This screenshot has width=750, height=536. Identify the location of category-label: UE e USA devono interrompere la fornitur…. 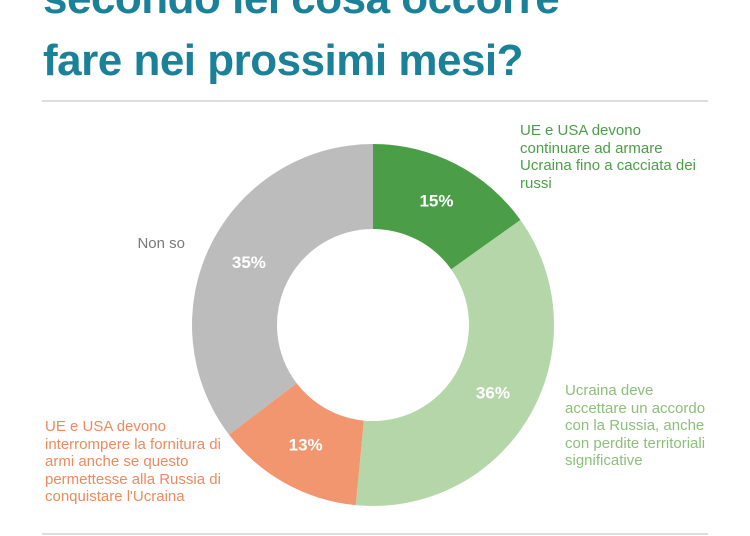
(133, 461).